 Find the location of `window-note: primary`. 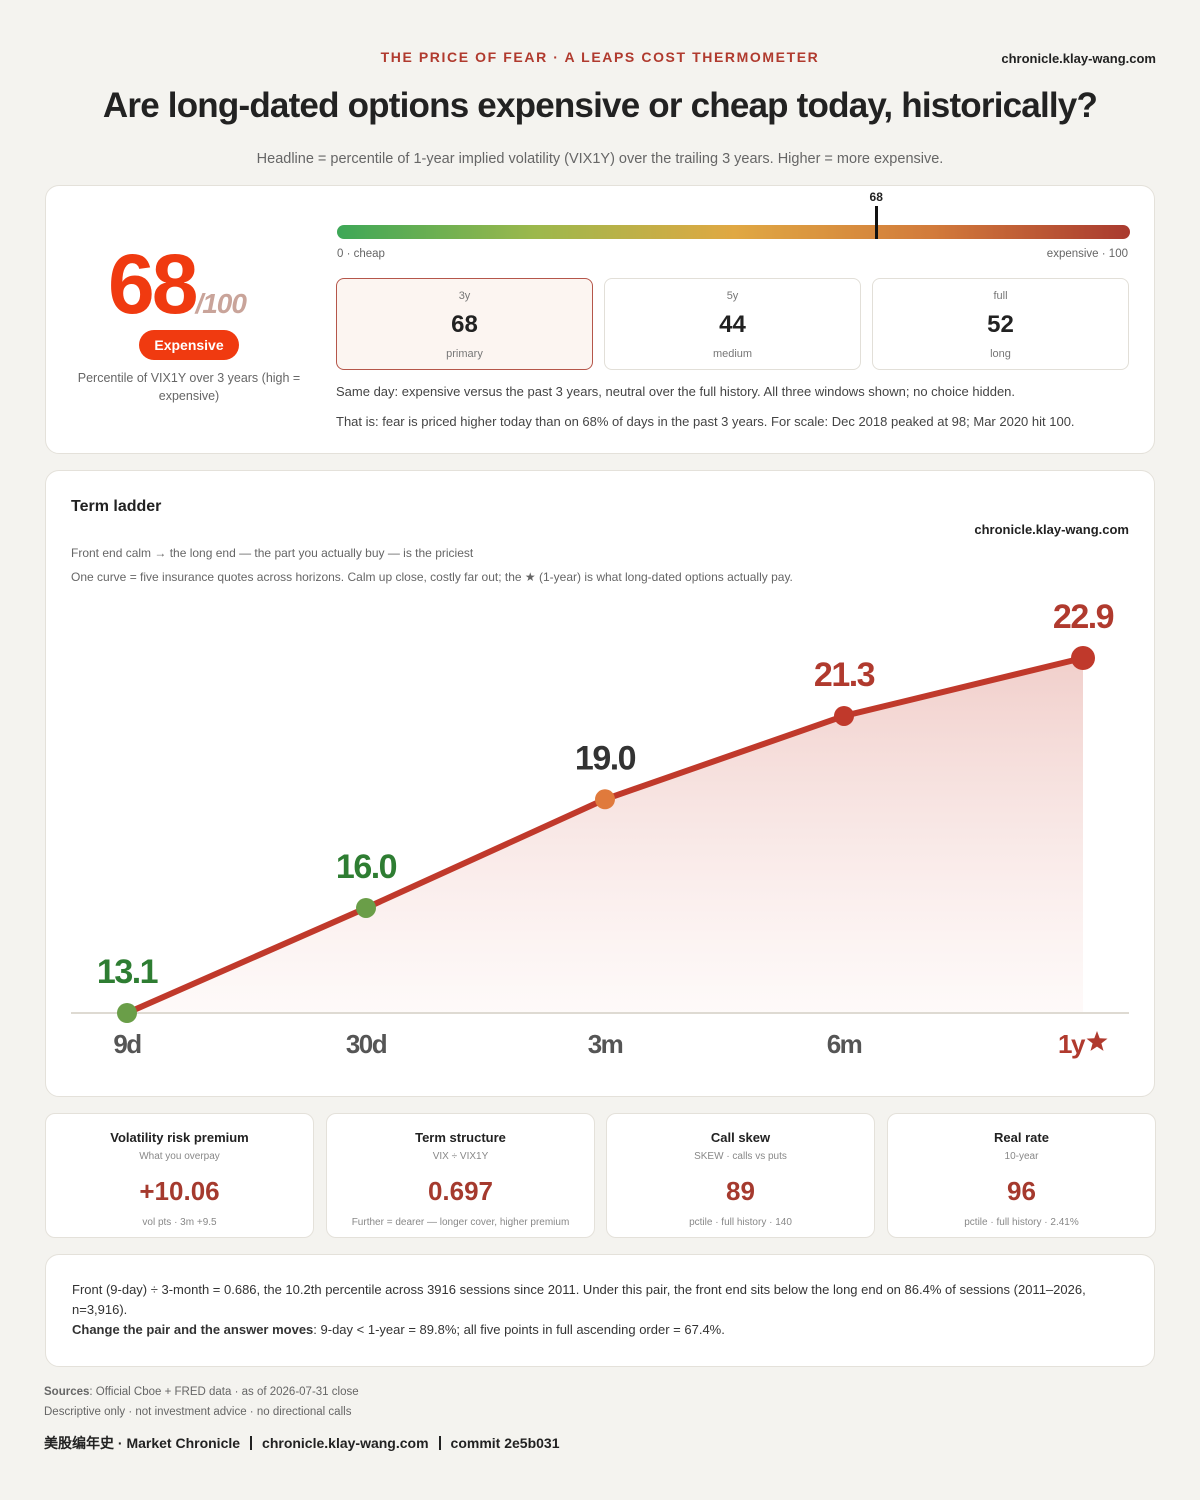

window-note: primary is located at coordinates (464, 354).